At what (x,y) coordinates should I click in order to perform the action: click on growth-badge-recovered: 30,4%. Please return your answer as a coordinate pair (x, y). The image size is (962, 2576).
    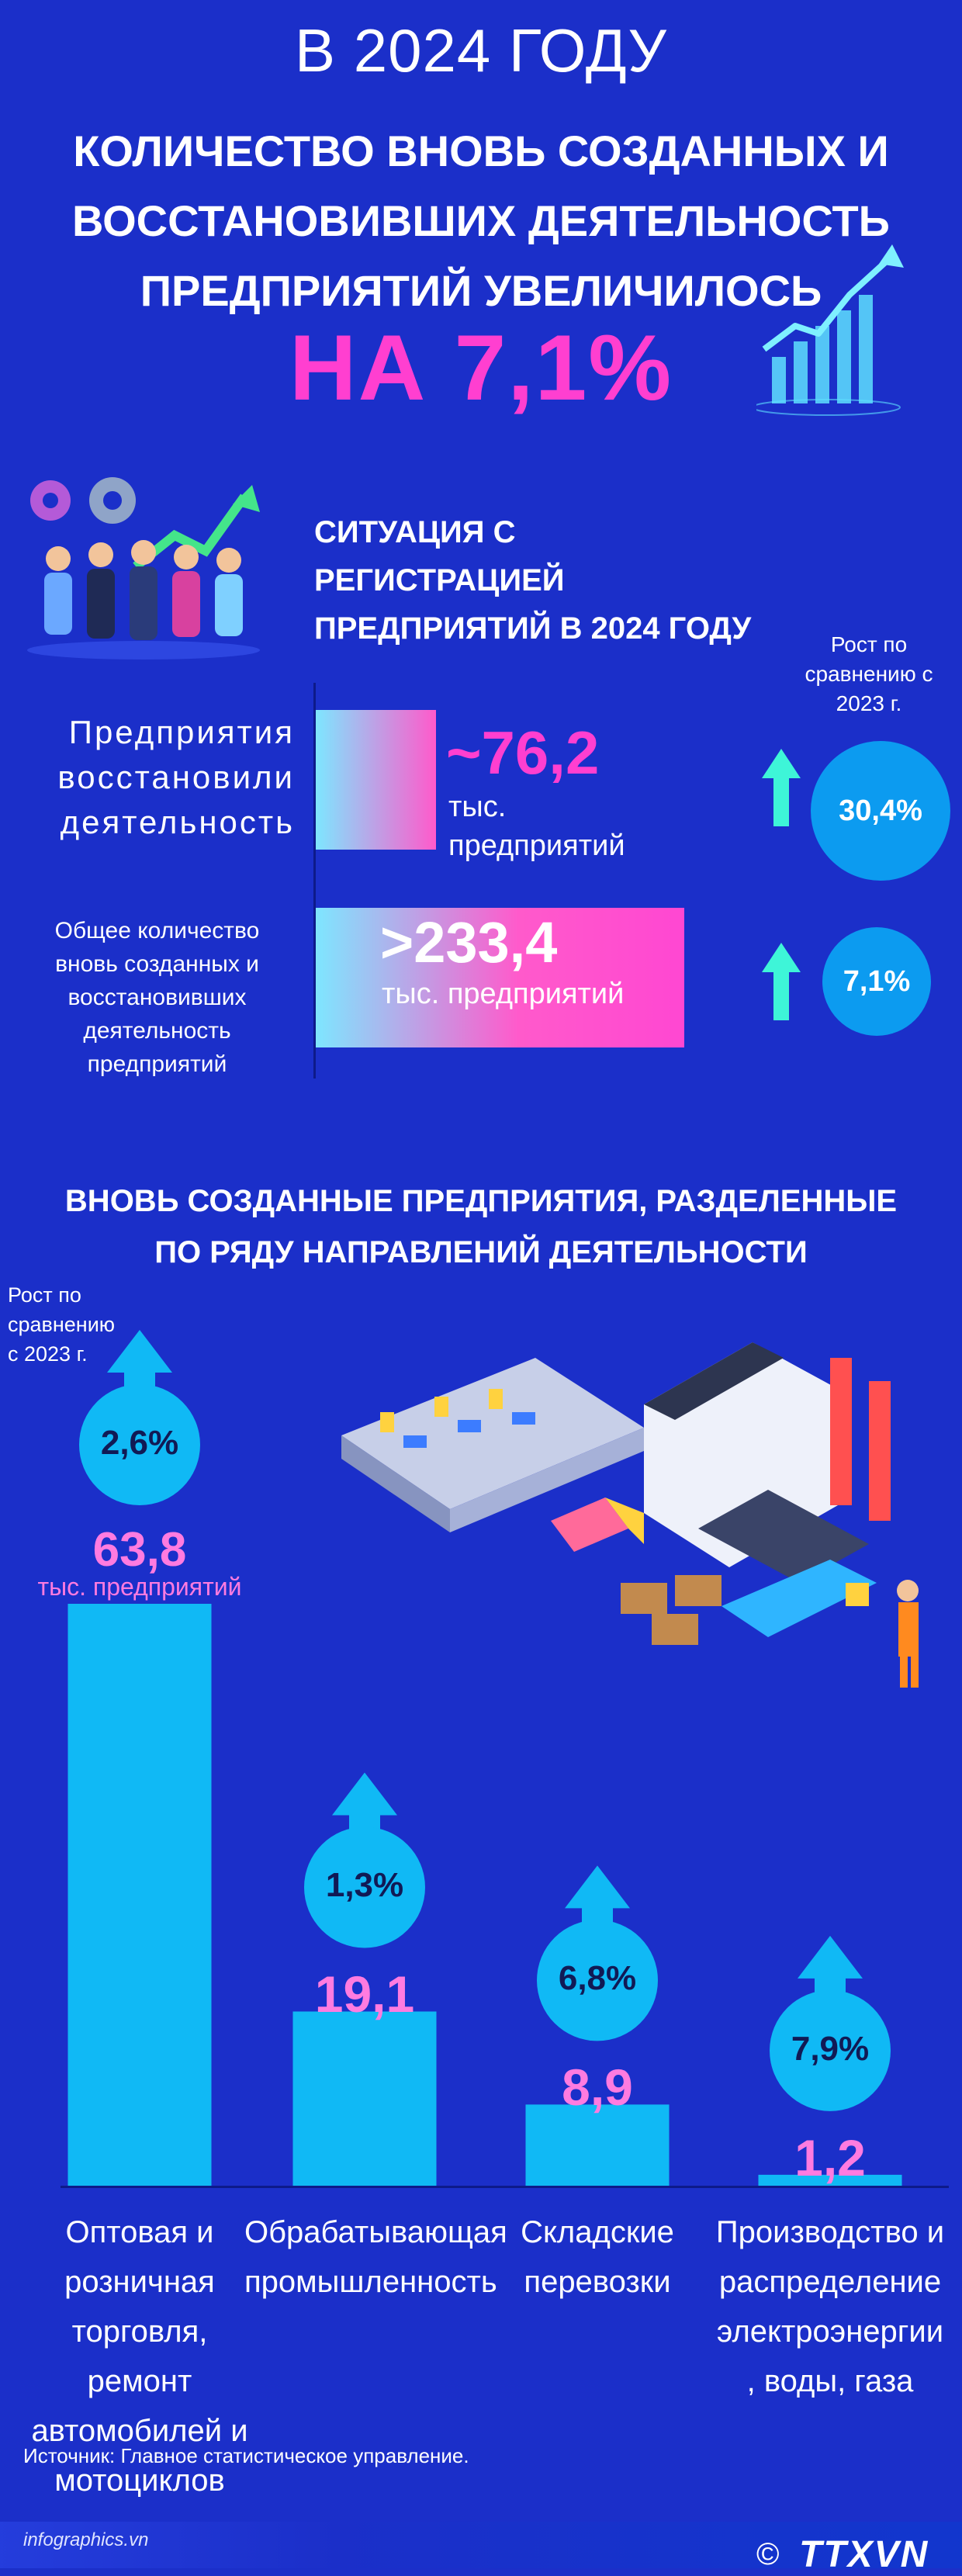
    Looking at the image, I should click on (880, 811).